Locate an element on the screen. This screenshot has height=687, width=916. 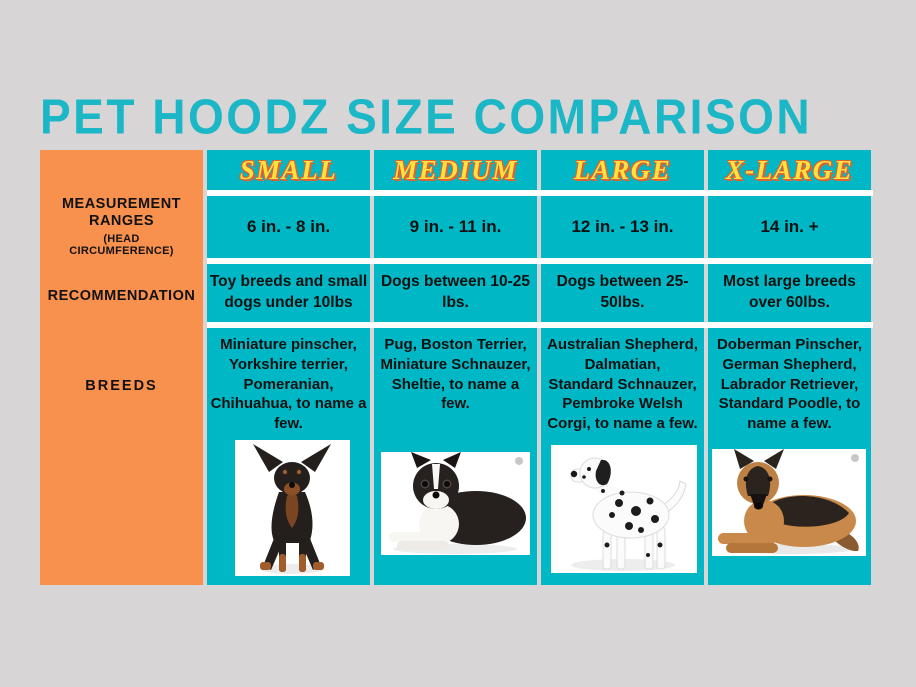
breeds-line: Corgi, to name a few. is located at coordinates (622, 424).